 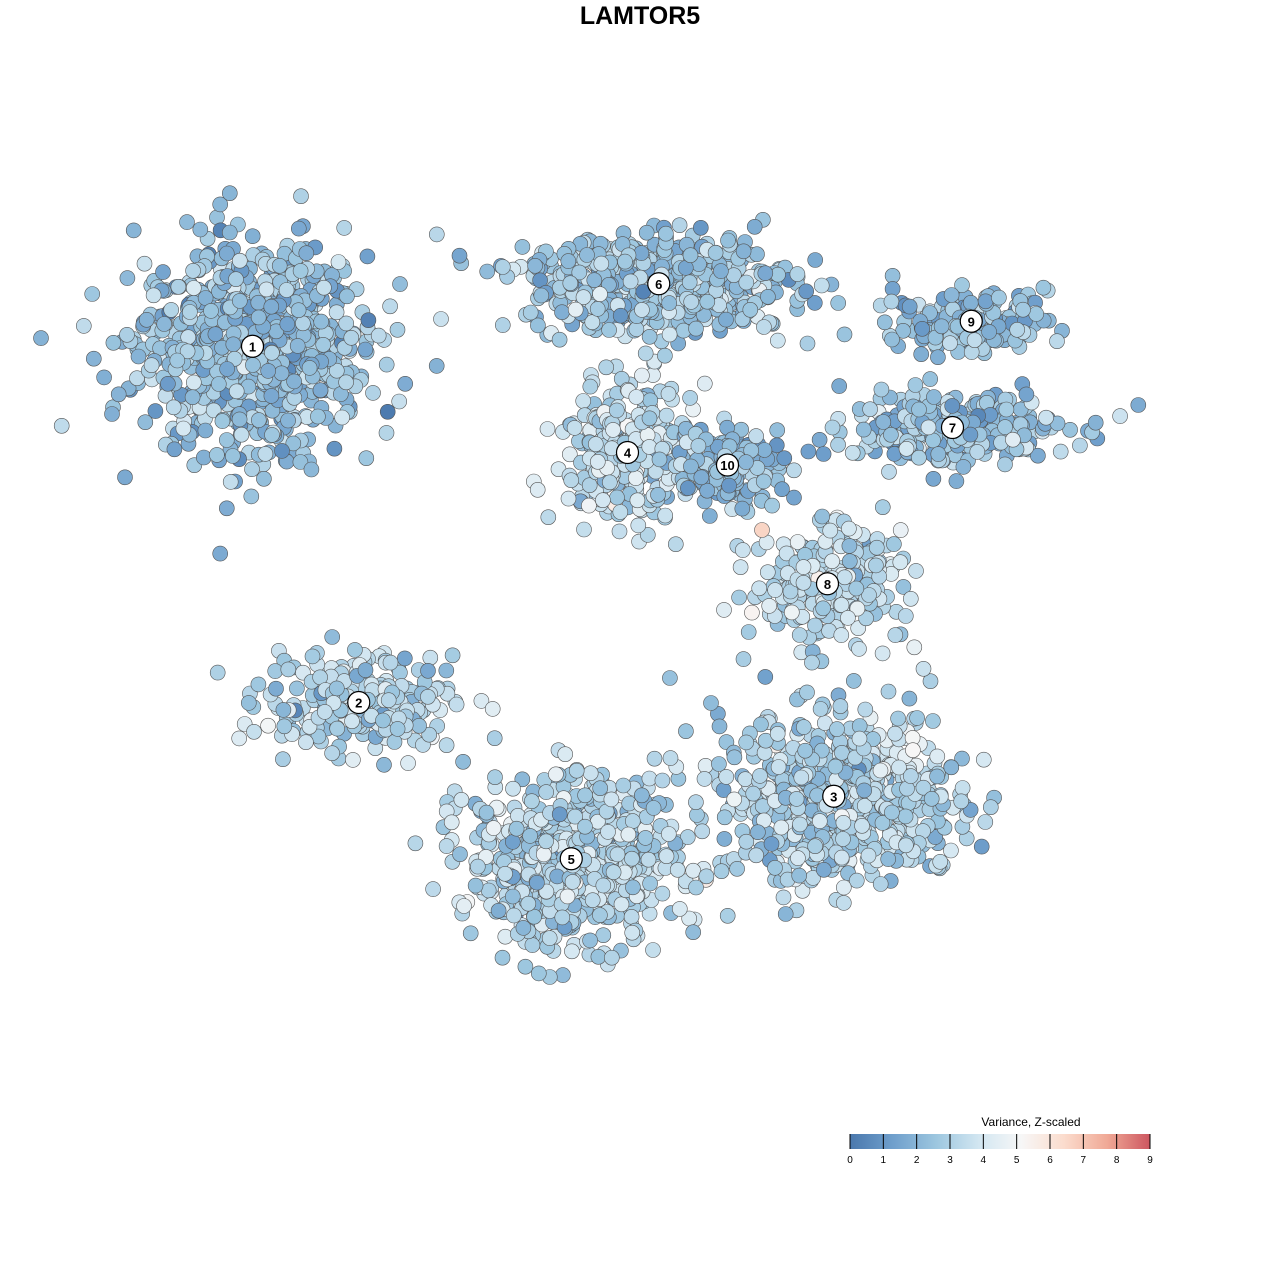 What do you see at coordinates (1017, 1160) in the screenshot?
I see `legend-tick-label: 5` at bounding box center [1017, 1160].